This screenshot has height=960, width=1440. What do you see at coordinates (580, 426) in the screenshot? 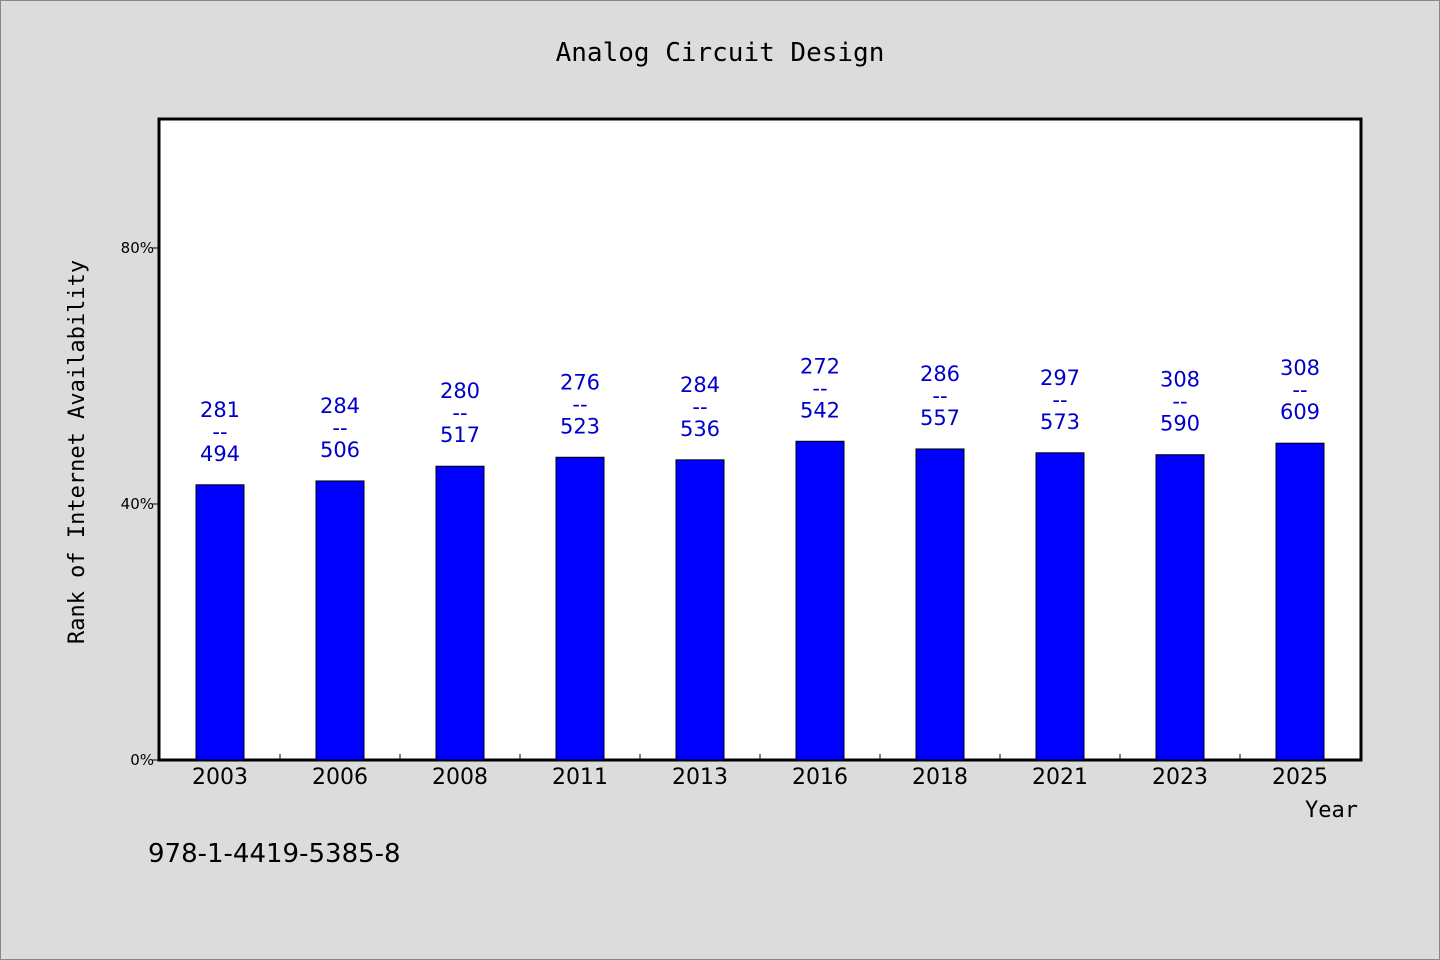
I see `bar-value-label: 523` at bounding box center [580, 426].